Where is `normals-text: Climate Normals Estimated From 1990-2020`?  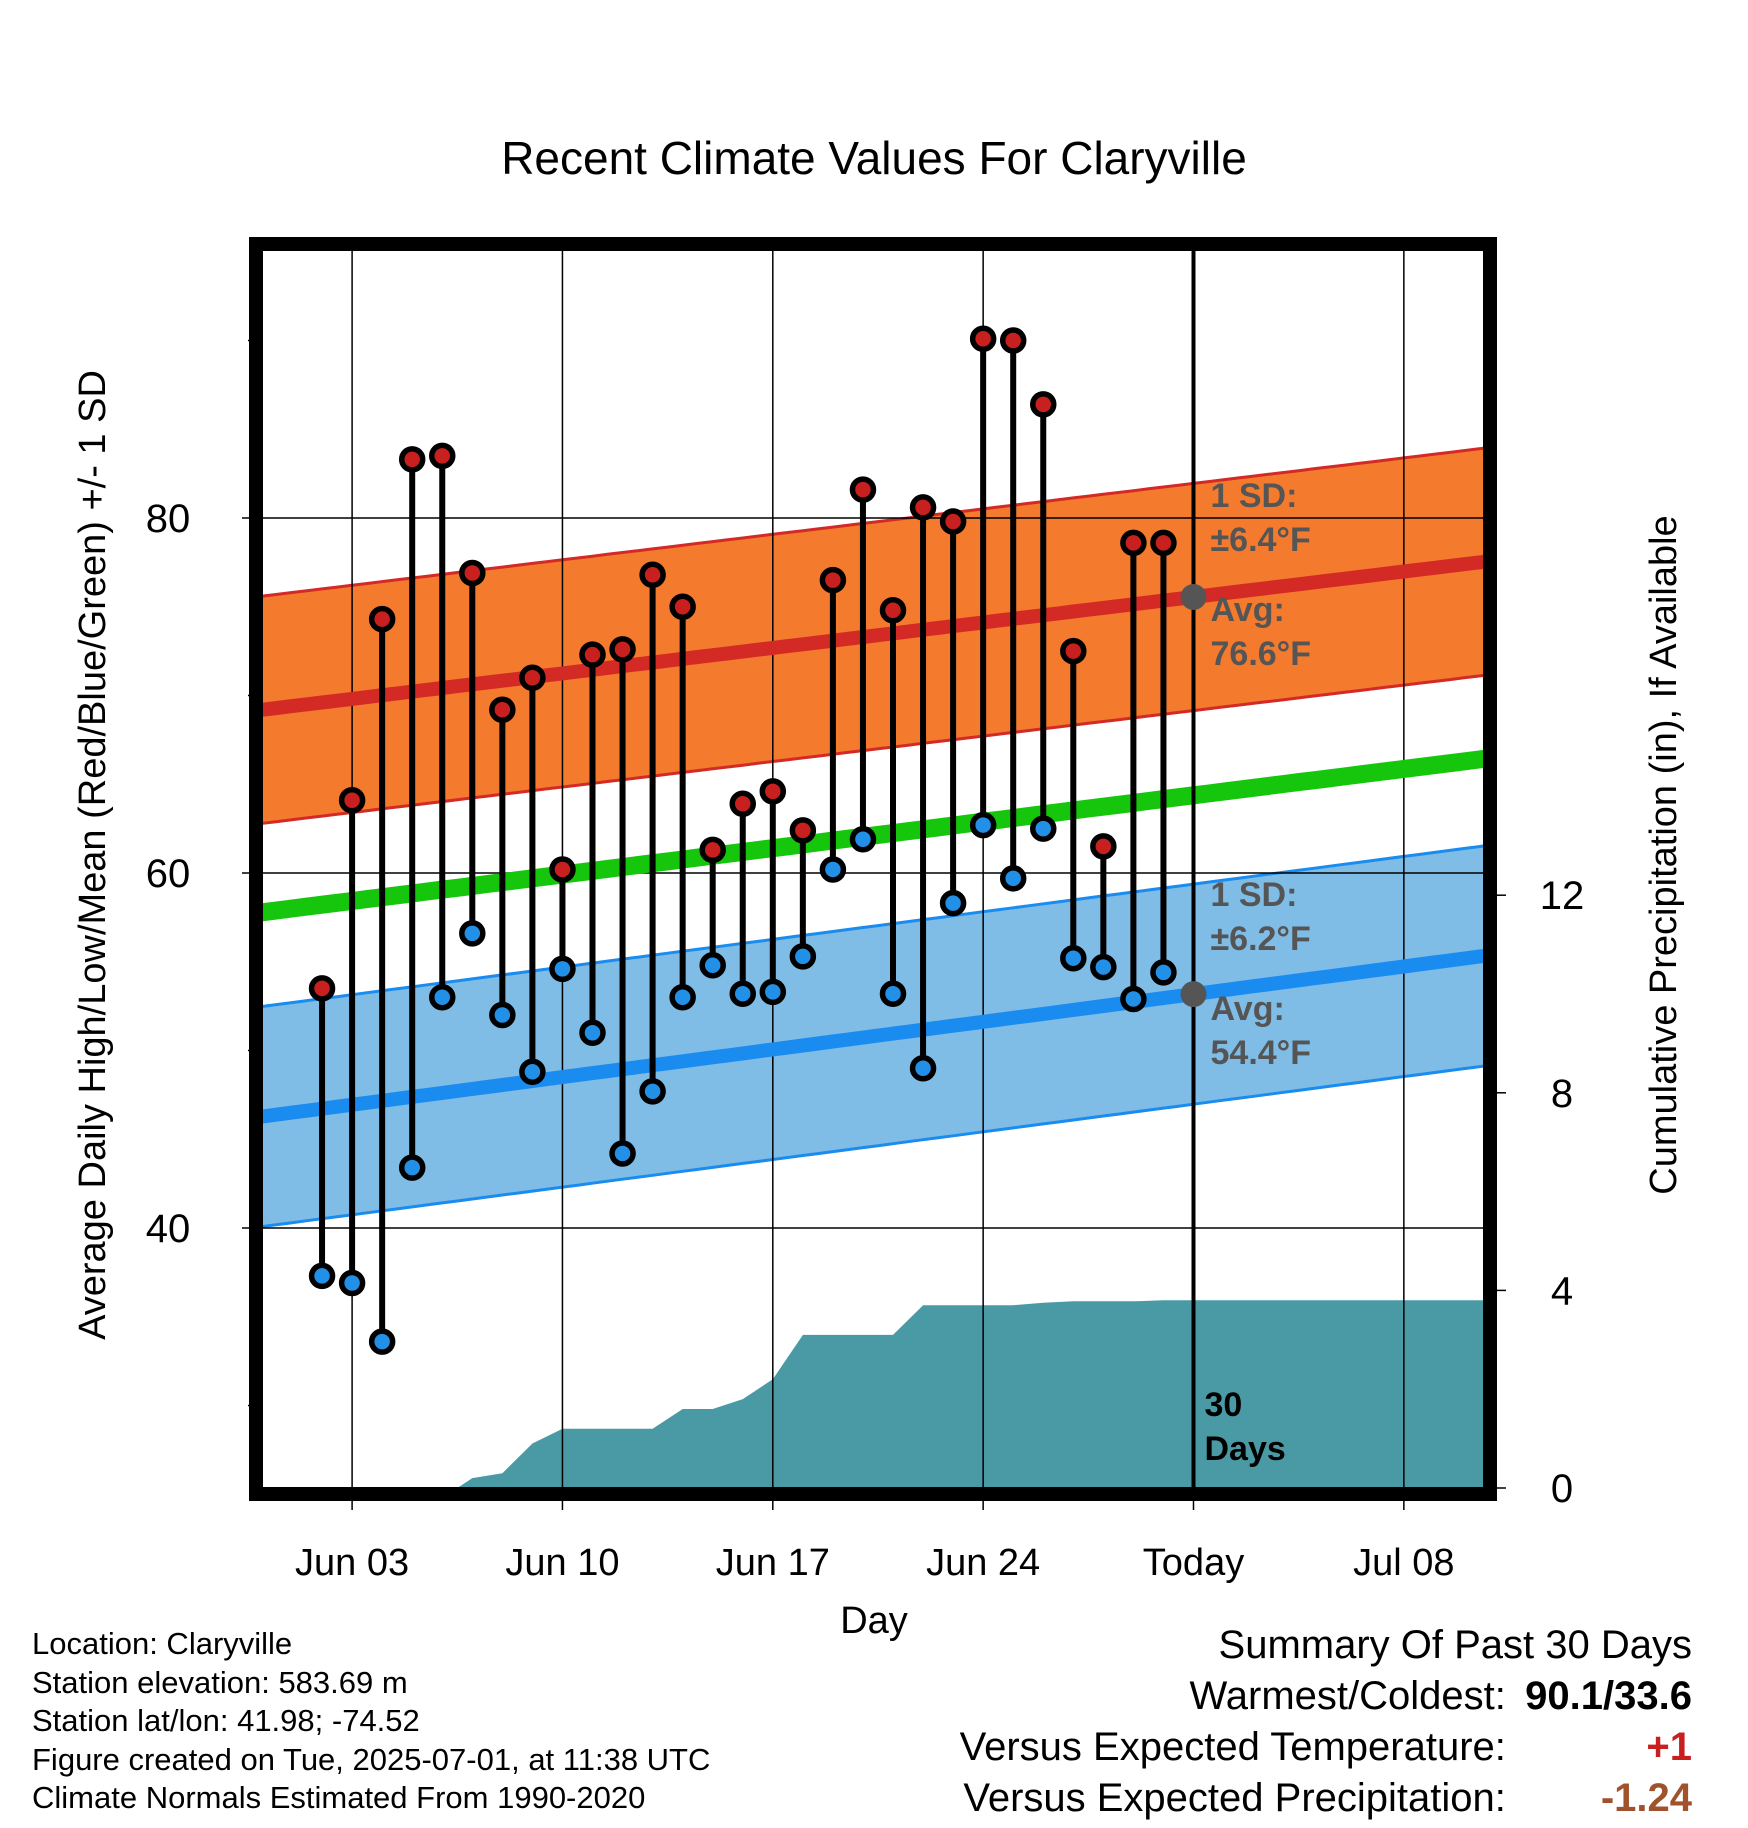 normals-text: Climate Normals Estimated From 1990-2020 is located at coordinates (339, 1797).